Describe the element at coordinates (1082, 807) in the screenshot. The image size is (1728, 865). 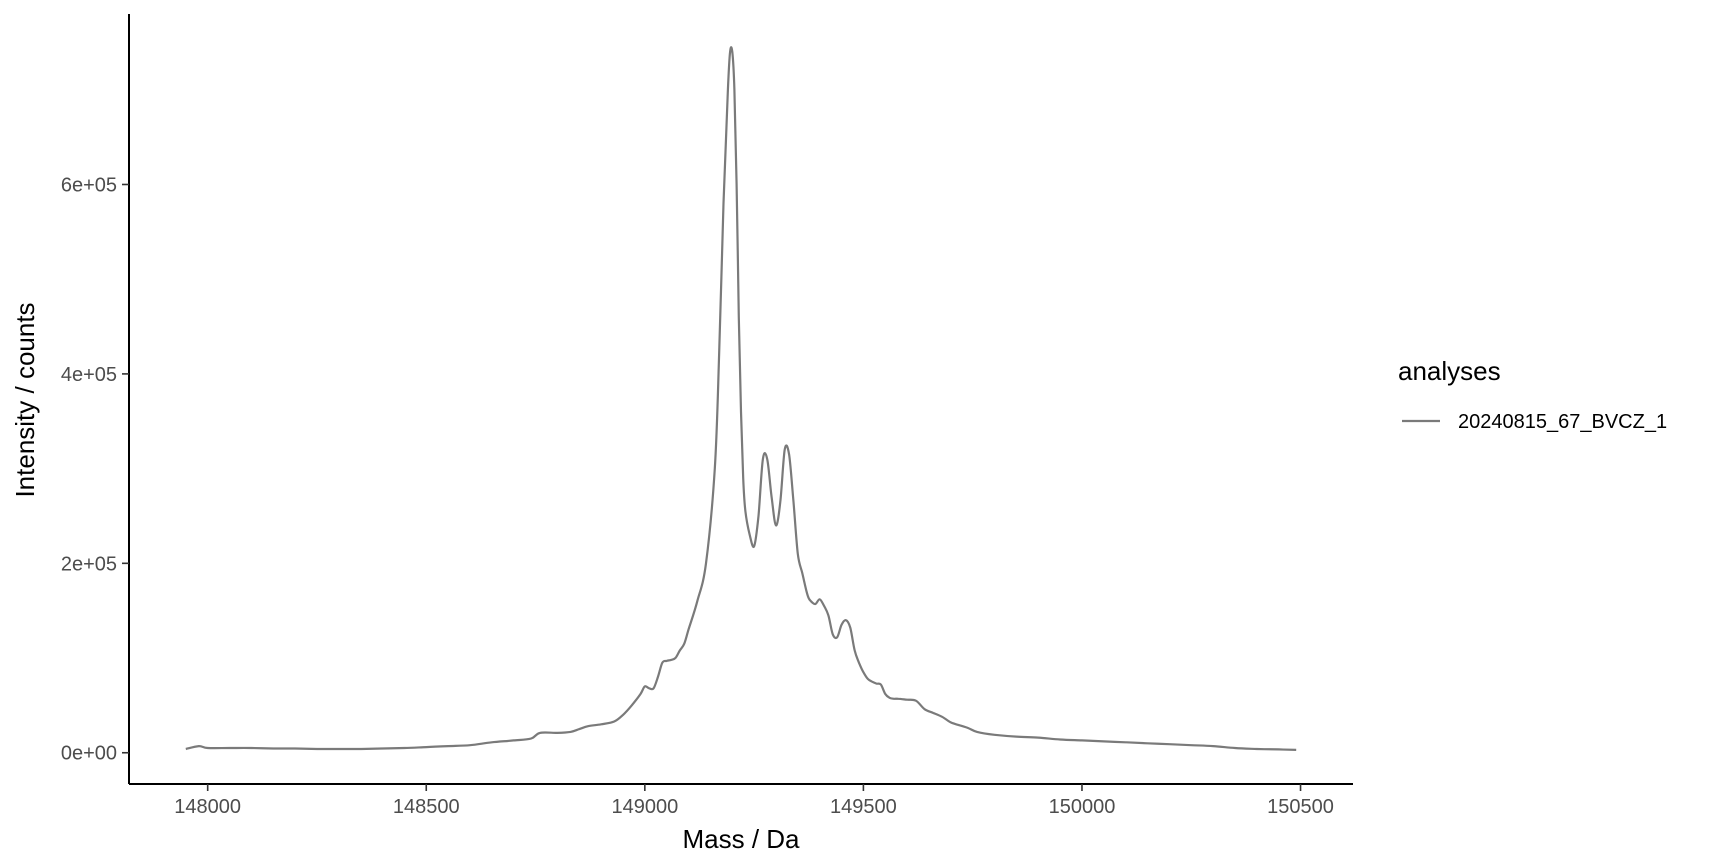
I see `x-tick-label: 150000` at that location.